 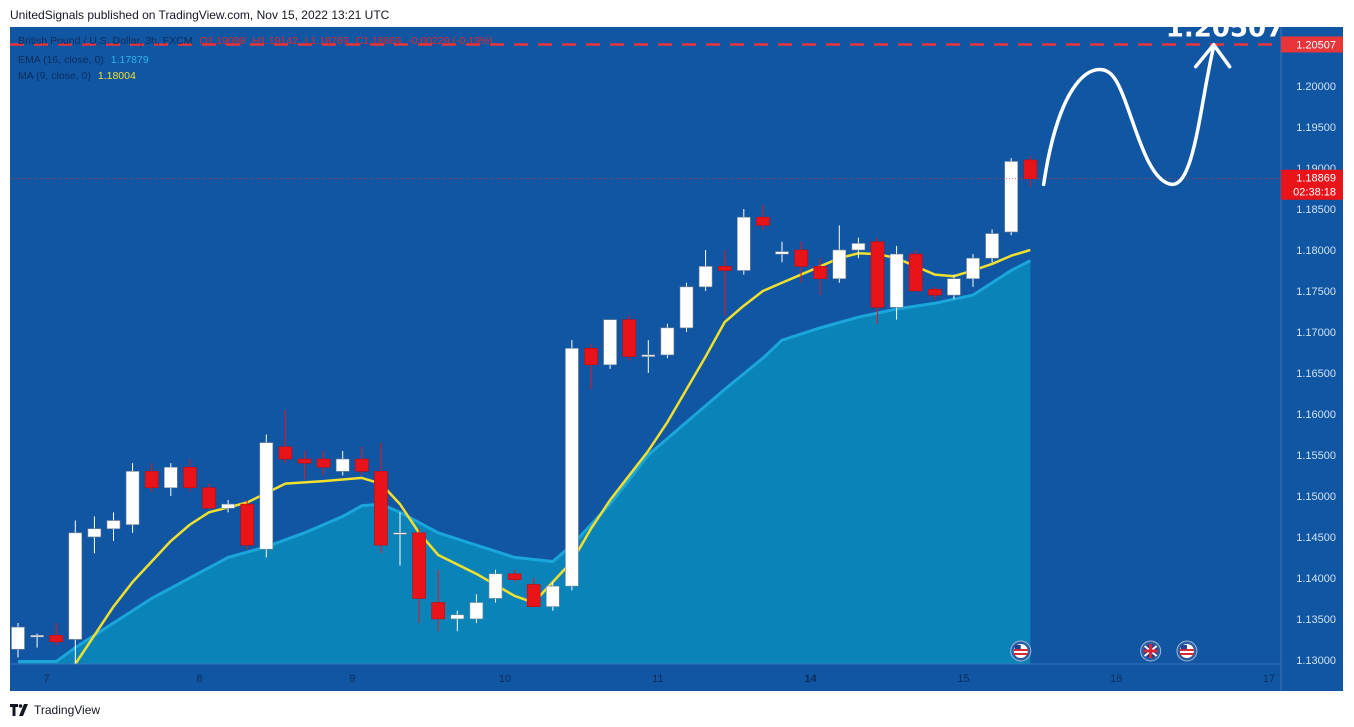 I want to click on ema-value: 1.17879, so click(x=129, y=60).